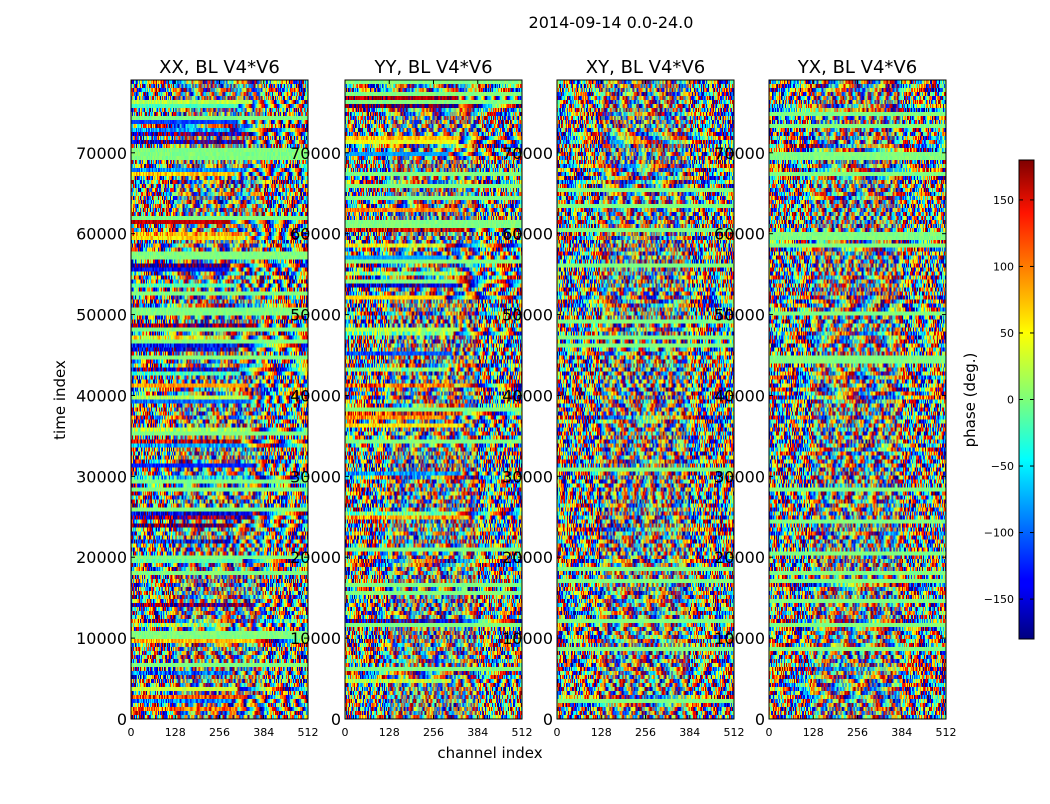  Describe the element at coordinates (219, 67) in the screenshot. I see `panel-title: XX, BL V4*V6` at that location.